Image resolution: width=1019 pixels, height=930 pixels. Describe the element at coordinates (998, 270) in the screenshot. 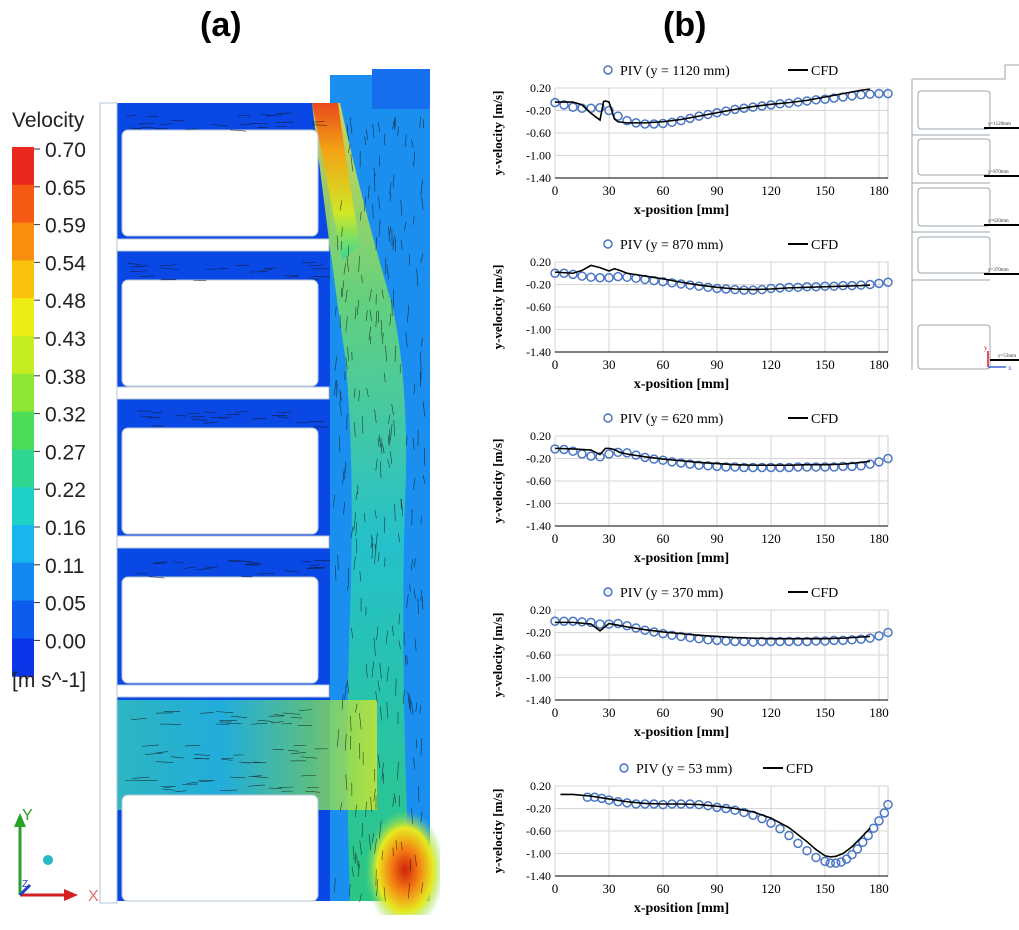

I see `schematic-label-370: y=370mm` at that location.